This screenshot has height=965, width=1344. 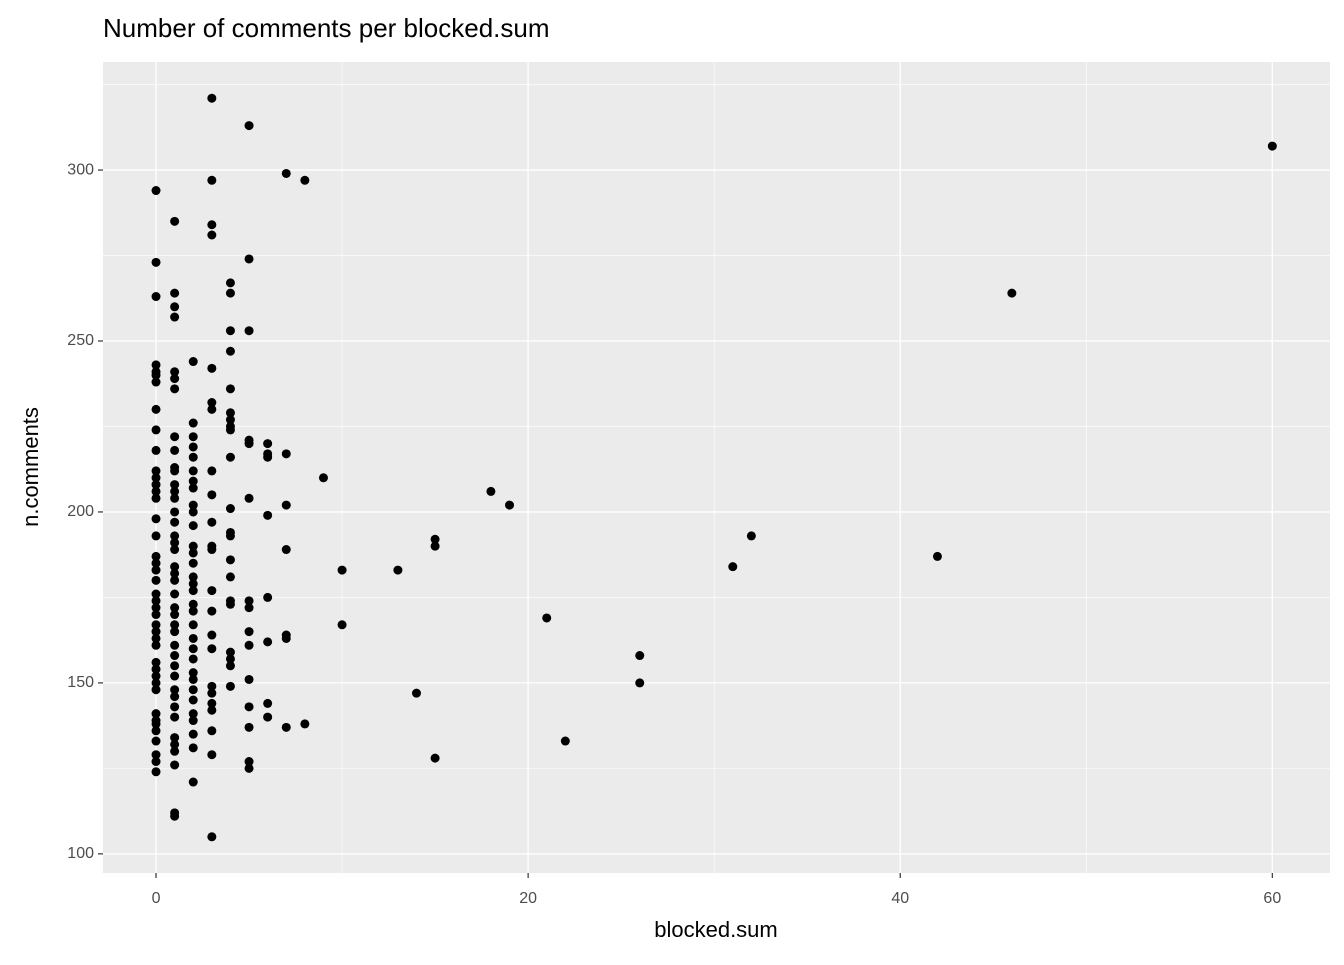 I want to click on y-axis-title: n.comments, so click(x=30, y=467).